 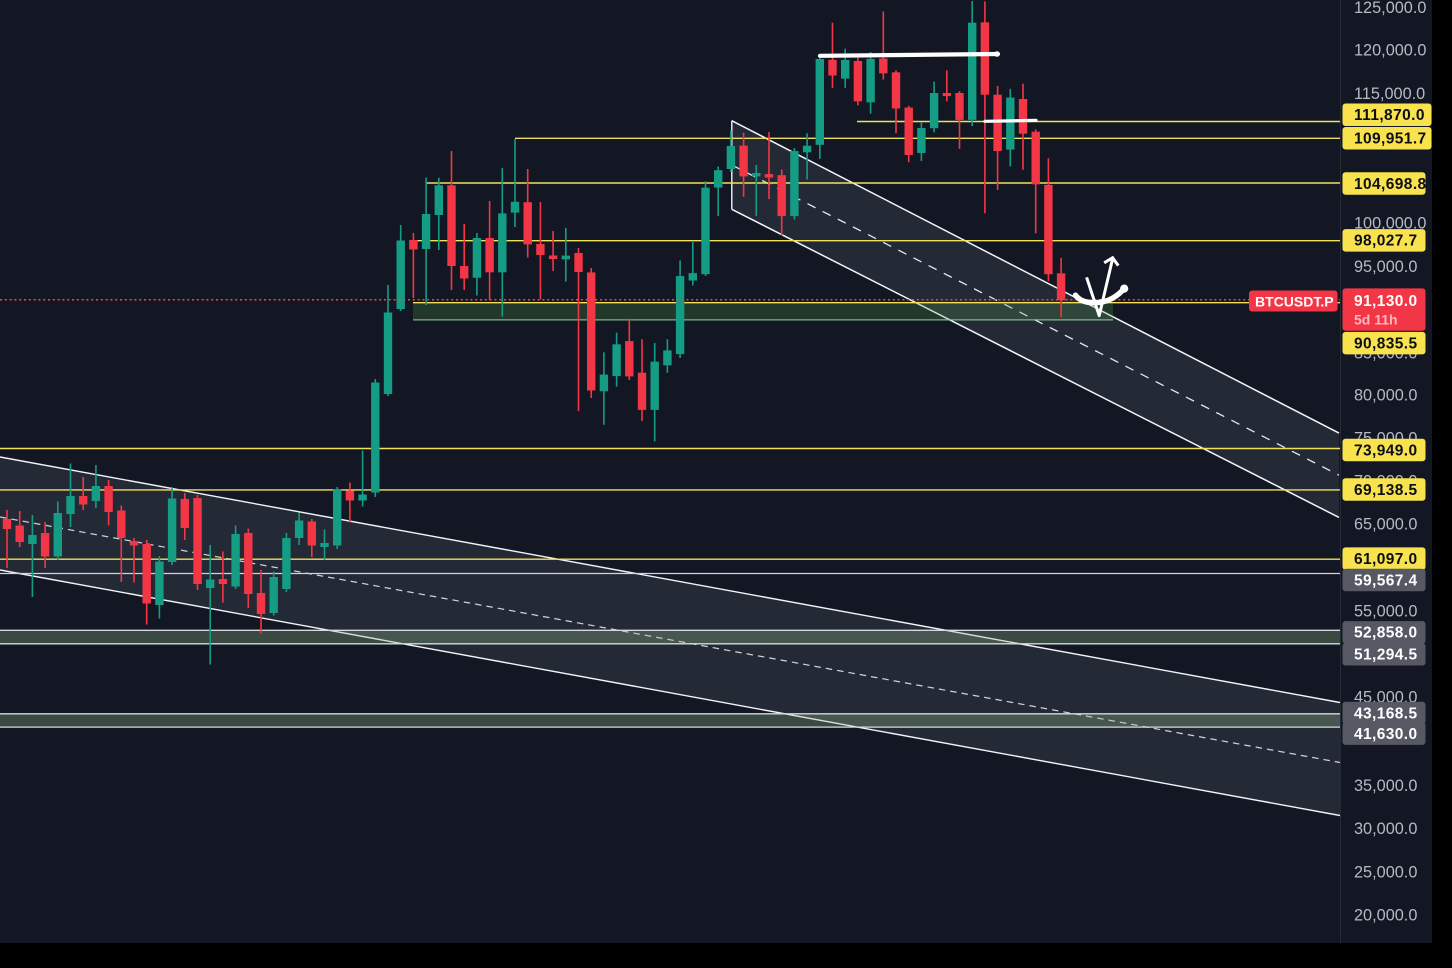 I want to click on svg-text: 5d 11h, so click(x=1376, y=320).